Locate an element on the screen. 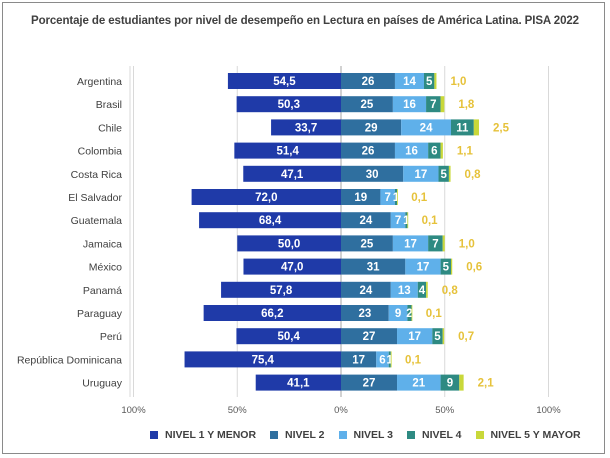  data-label: 68,4 is located at coordinates (270, 221).